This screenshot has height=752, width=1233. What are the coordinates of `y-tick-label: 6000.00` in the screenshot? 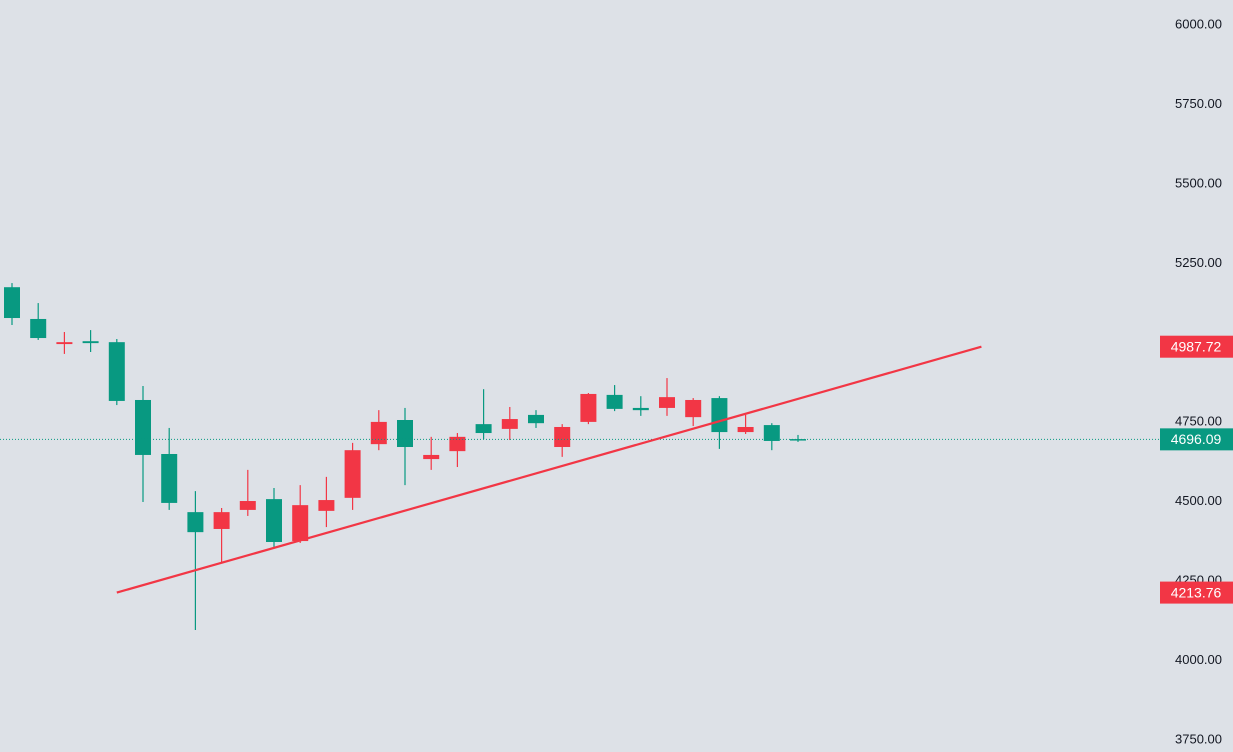 It's located at (1198, 24).